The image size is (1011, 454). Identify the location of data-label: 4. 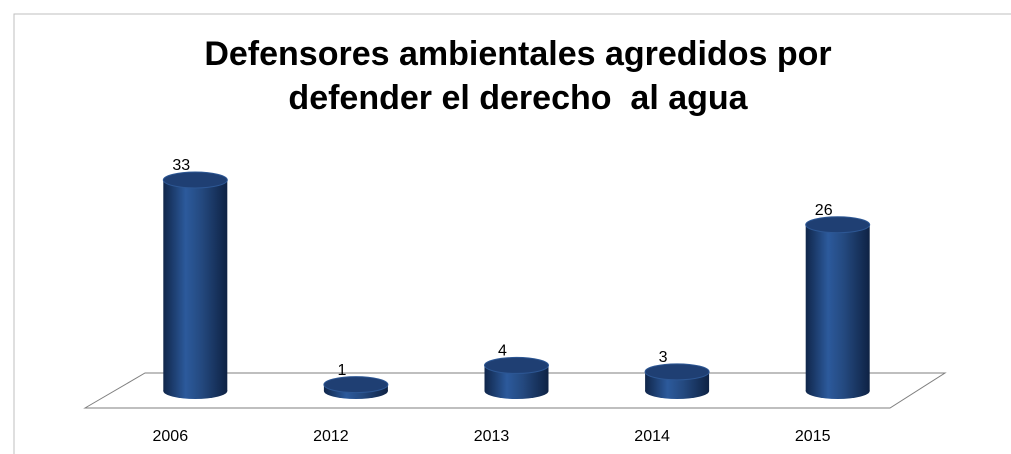
(502, 351).